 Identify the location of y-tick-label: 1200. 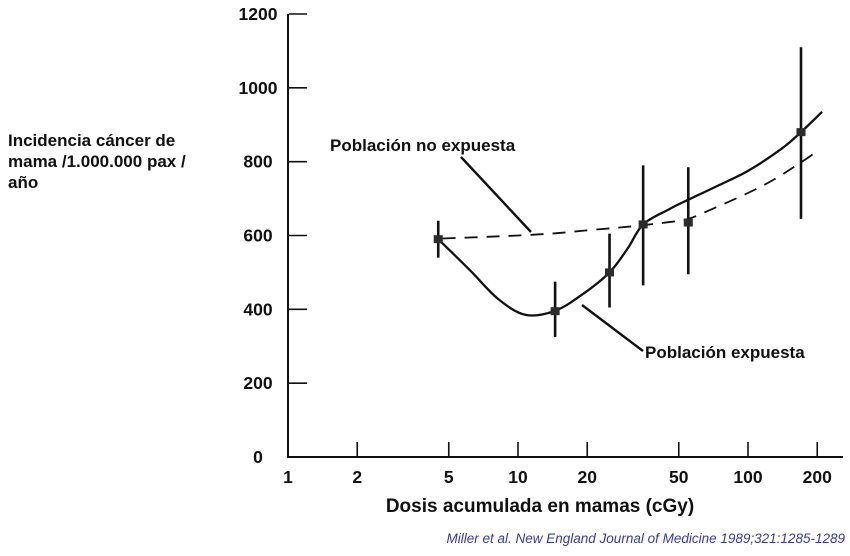
(258, 14).